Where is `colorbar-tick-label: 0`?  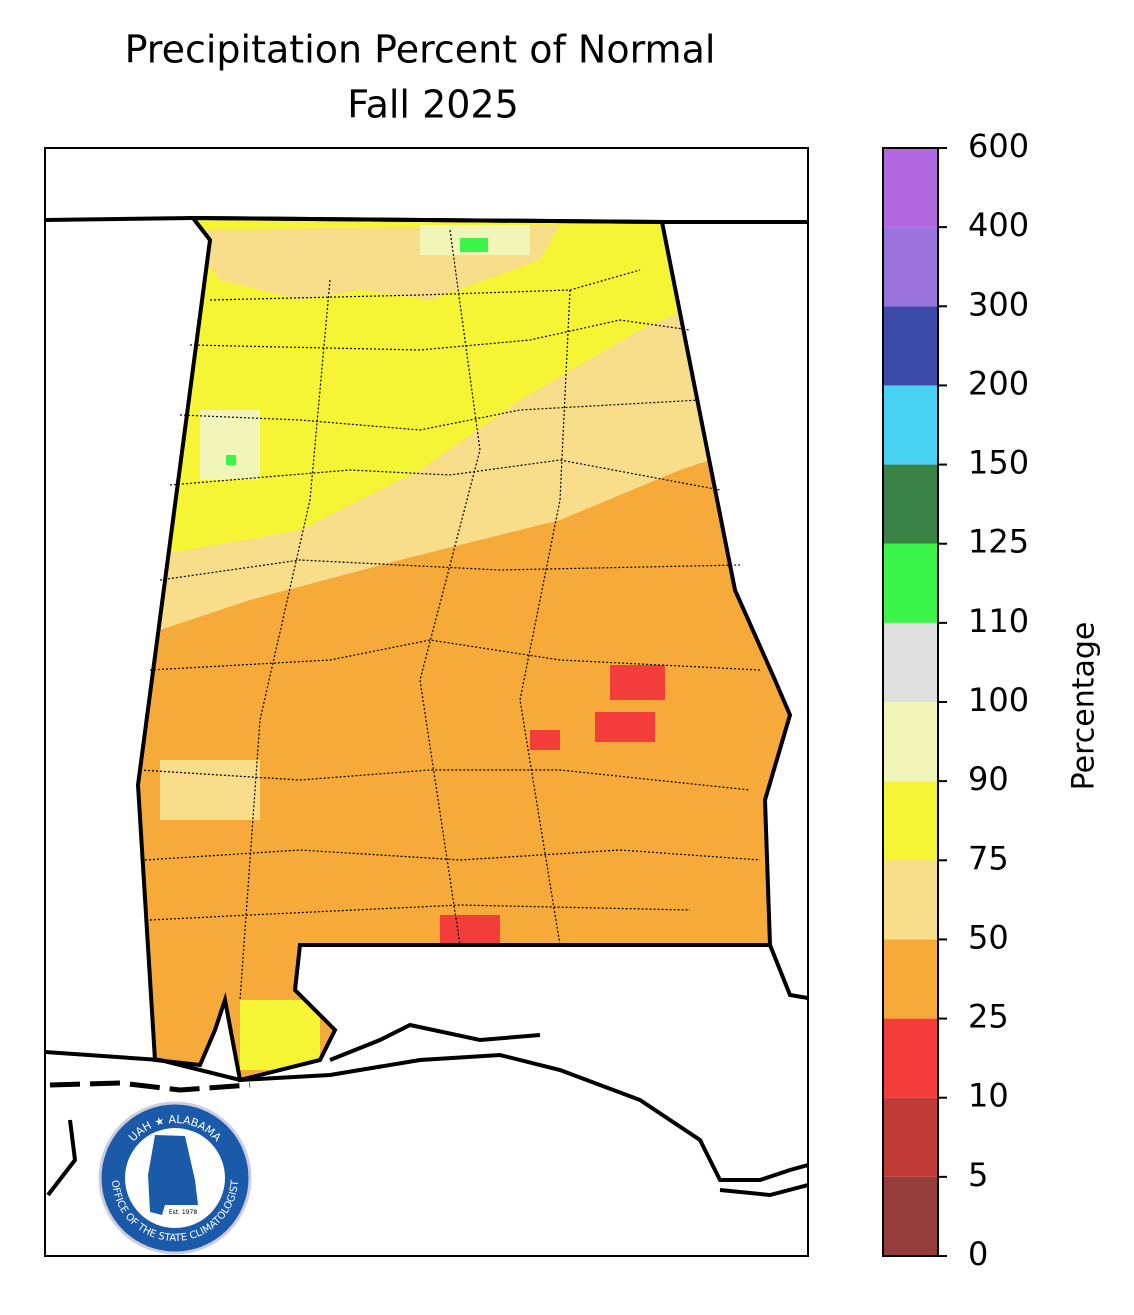 colorbar-tick-label: 0 is located at coordinates (978, 1254).